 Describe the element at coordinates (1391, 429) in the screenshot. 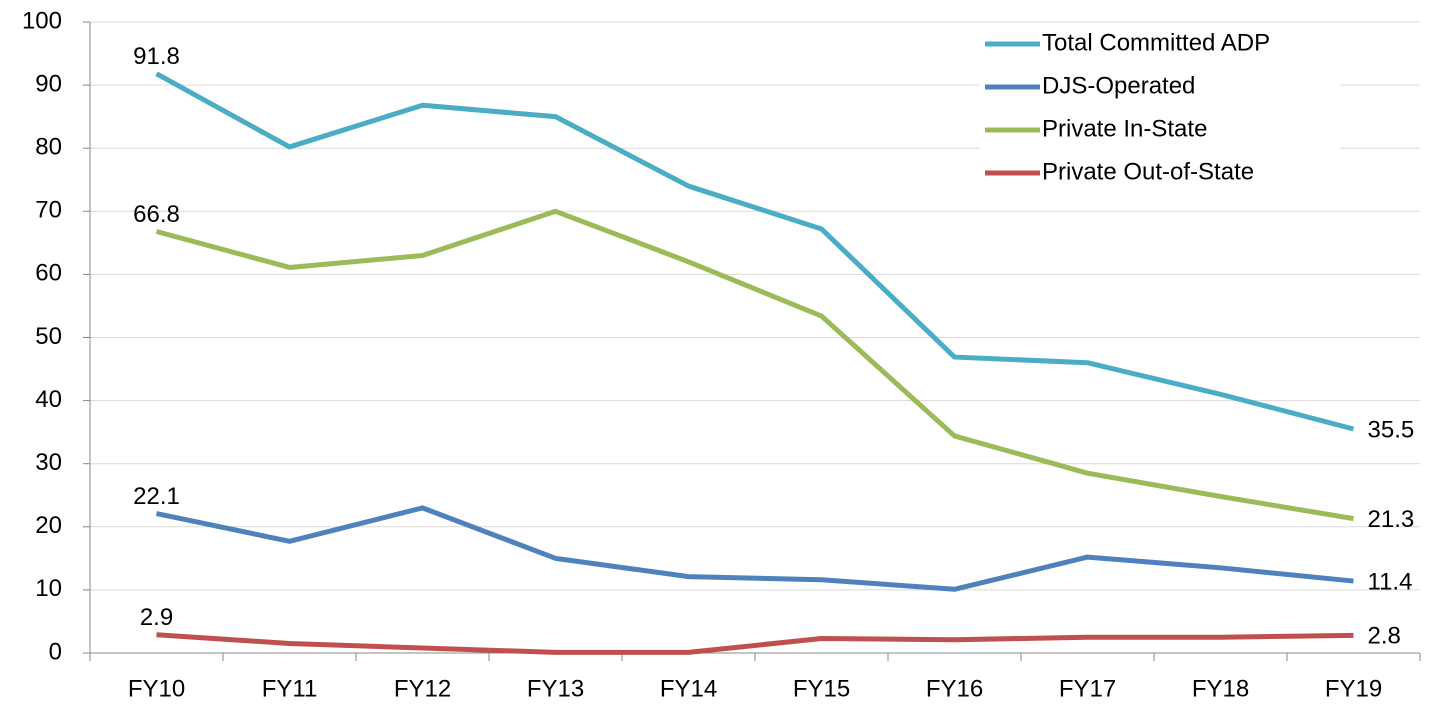

I see `data-label: 35.5` at that location.